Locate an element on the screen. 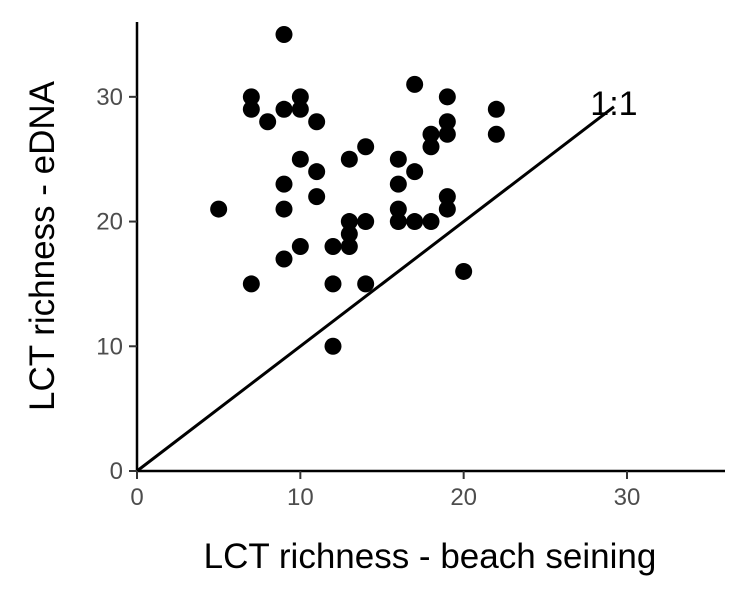  x-axis-ticks: 0 10 20 30 is located at coordinates (385, 491).